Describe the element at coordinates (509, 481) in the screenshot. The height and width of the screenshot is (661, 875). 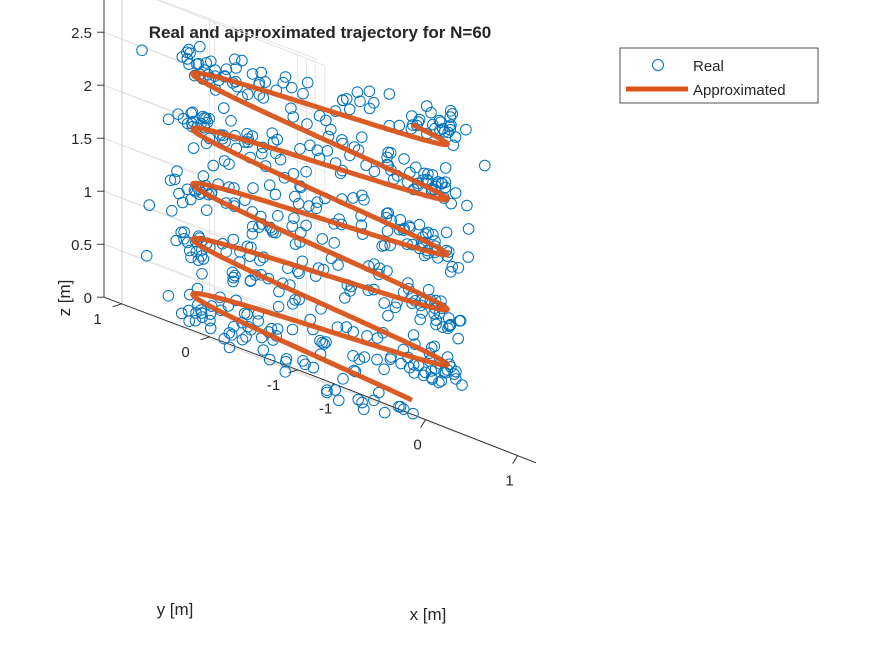
I see `x-tick-label: 1` at that location.